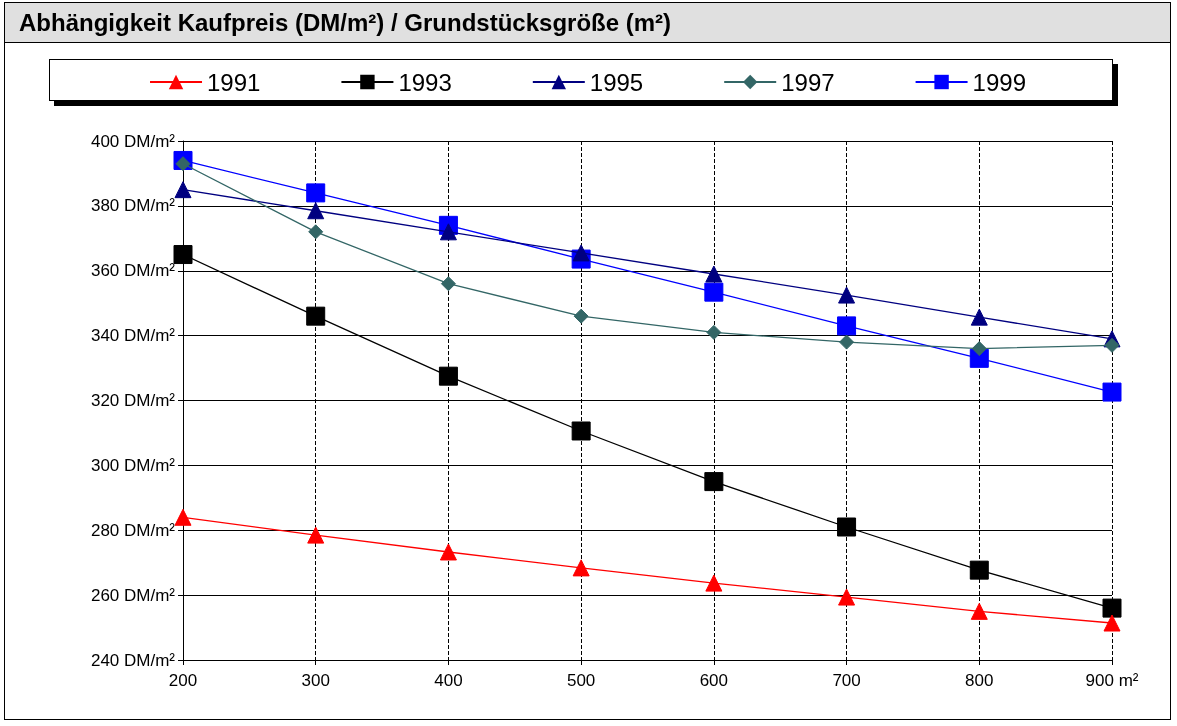 Image resolution: width=1177 pixels, height=726 pixels. I want to click on y-tick-label: 240 DM/m², so click(133, 660).